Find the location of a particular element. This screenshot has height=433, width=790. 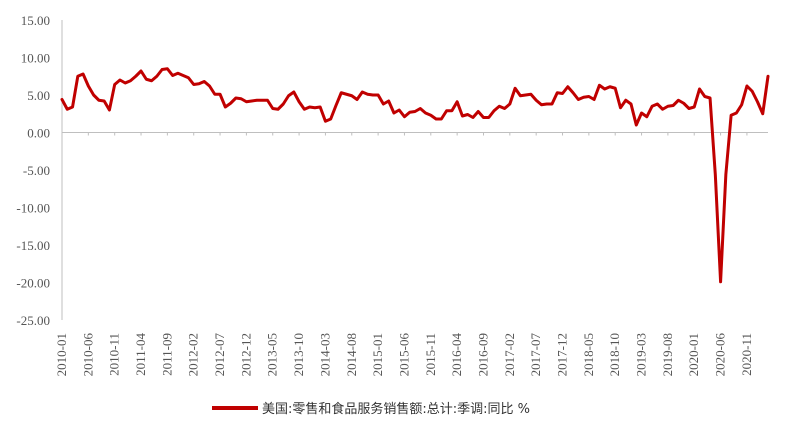

x-tick-label: 2017-12 is located at coordinates (562, 354).